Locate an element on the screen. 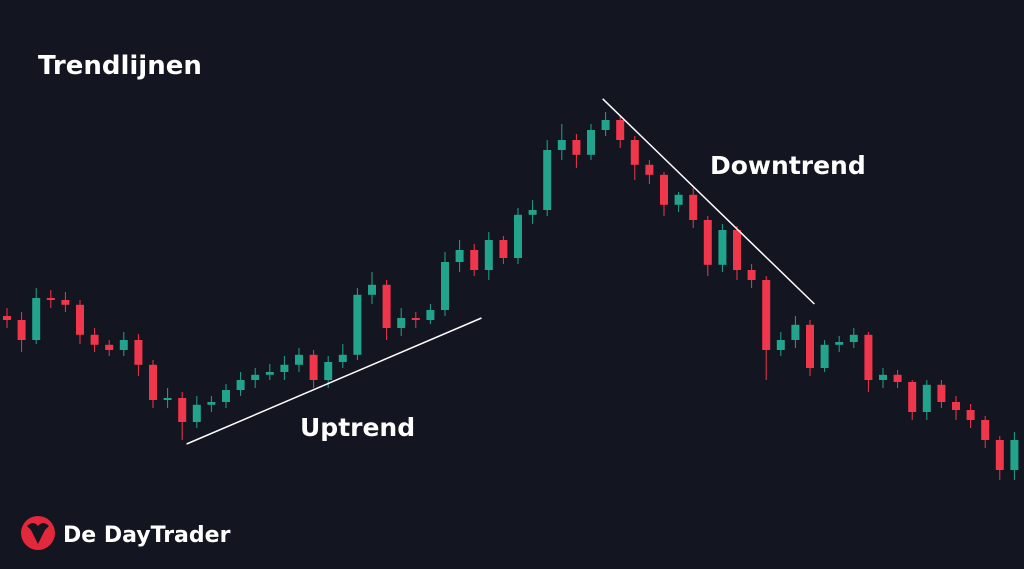  logo-bull is located at coordinates (38, 533).